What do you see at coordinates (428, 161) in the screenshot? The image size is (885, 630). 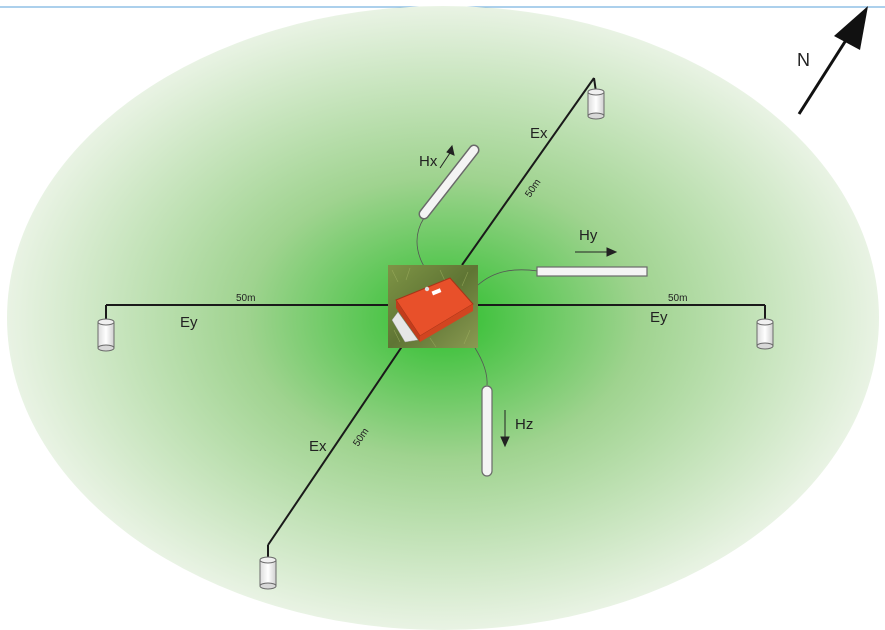 I see `hx-label: Hx` at bounding box center [428, 161].